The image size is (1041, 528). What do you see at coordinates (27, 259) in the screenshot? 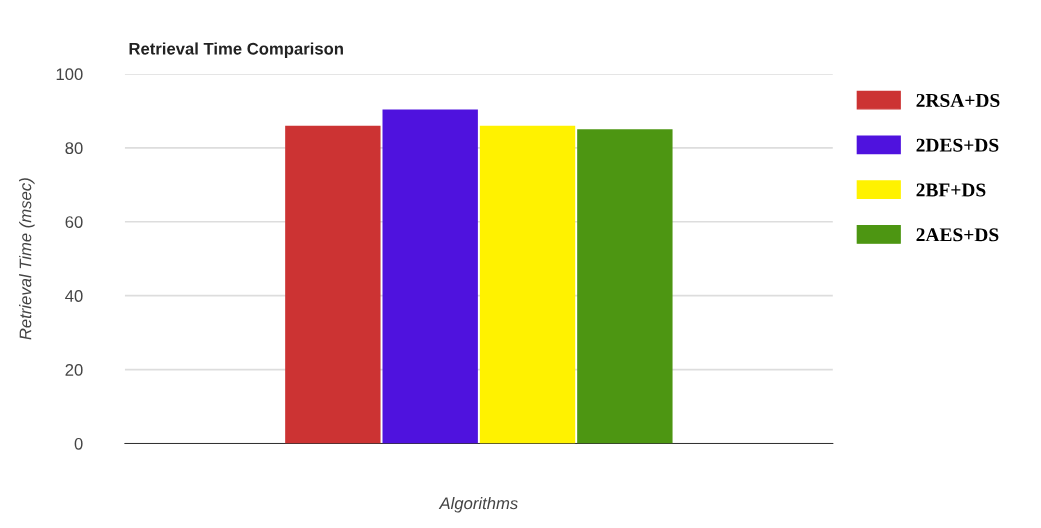
I see `y-axis-title: Retrieval Time (msec)` at bounding box center [27, 259].